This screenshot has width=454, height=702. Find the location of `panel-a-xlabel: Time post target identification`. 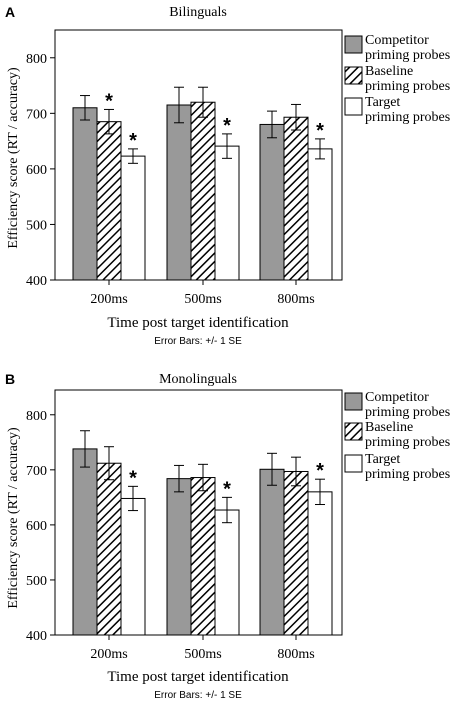

panel-a-xlabel: Time post target identification is located at coordinates (198, 323).